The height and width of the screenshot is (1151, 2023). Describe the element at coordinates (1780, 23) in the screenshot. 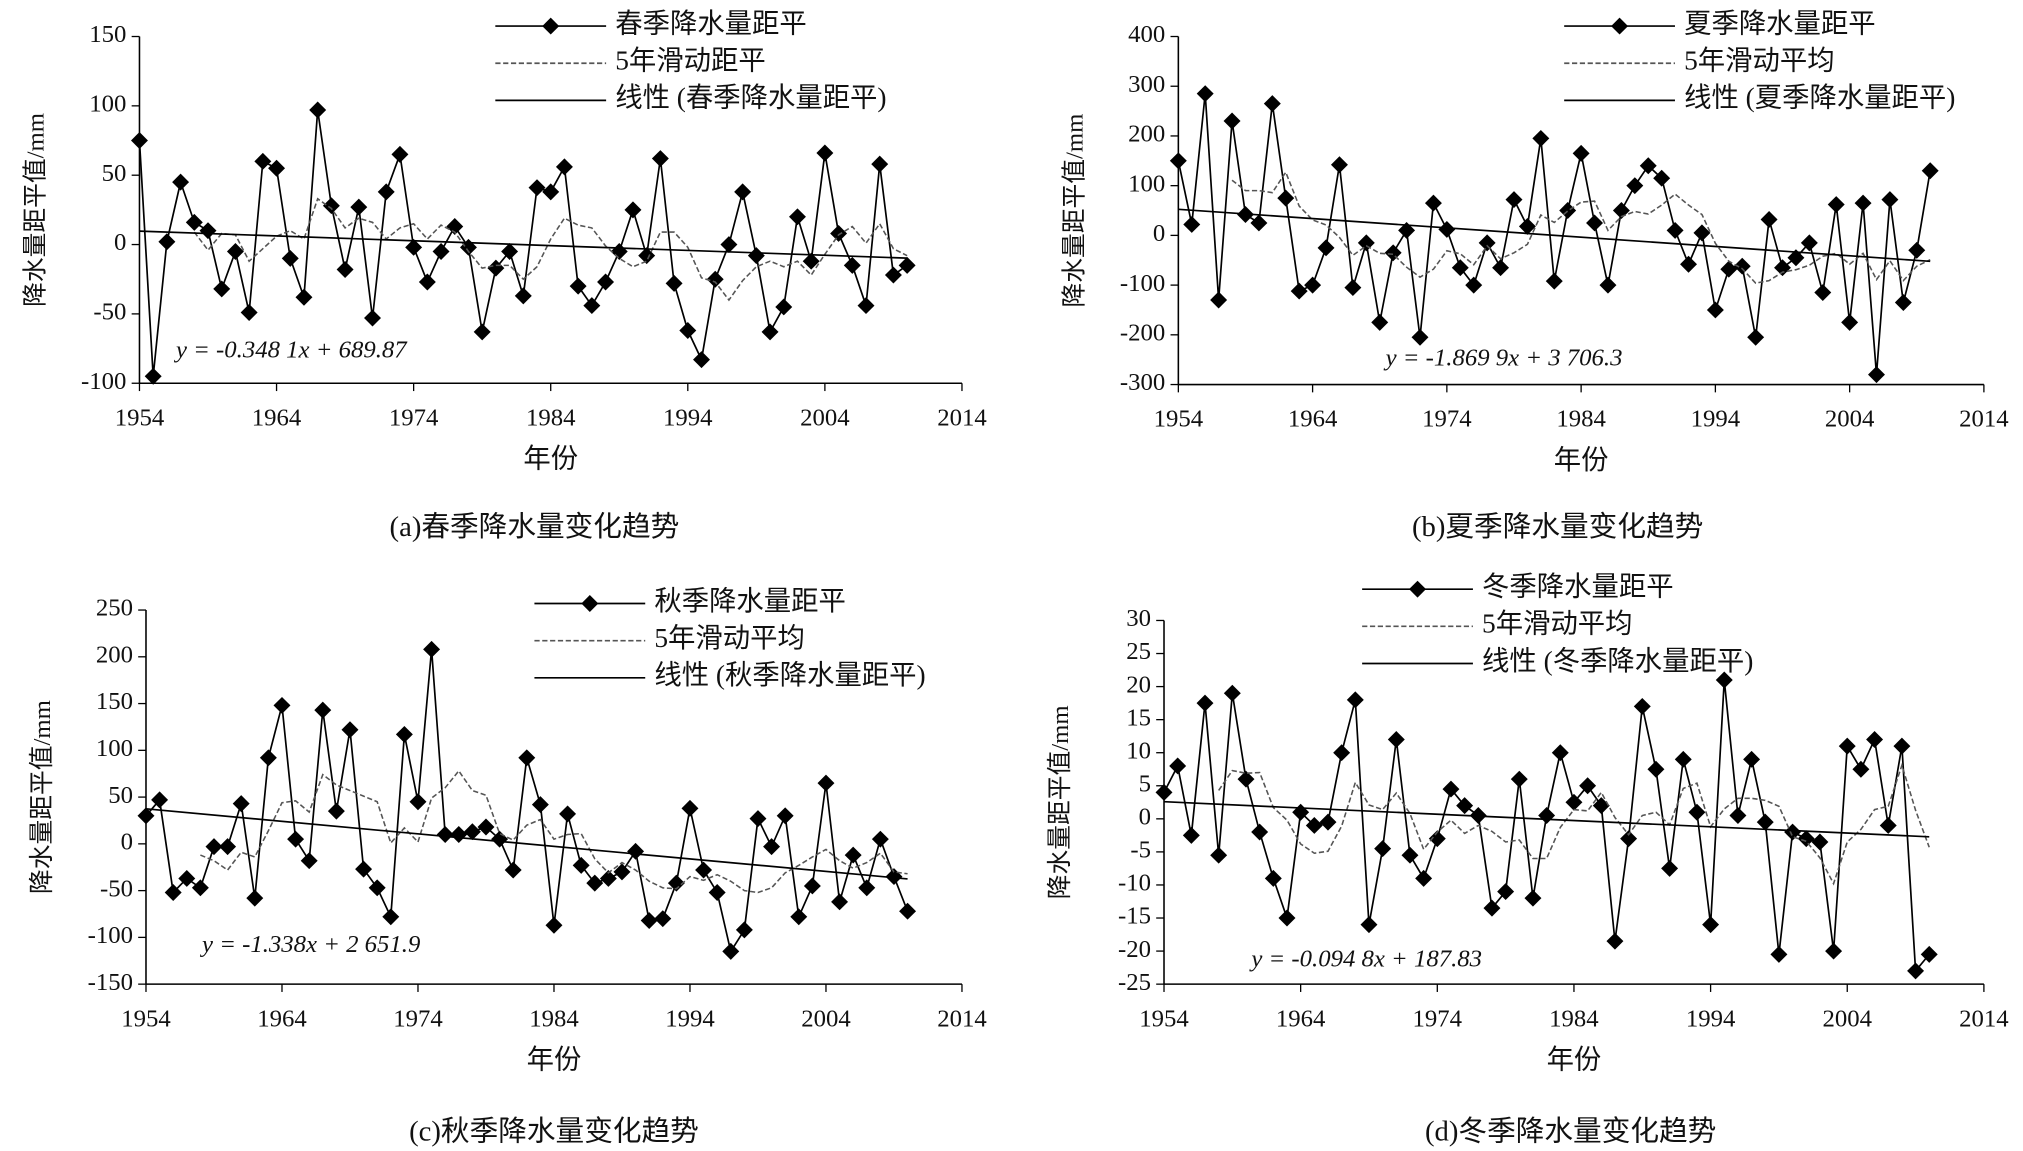

I see `legend-label: 夏季降水量距平` at that location.